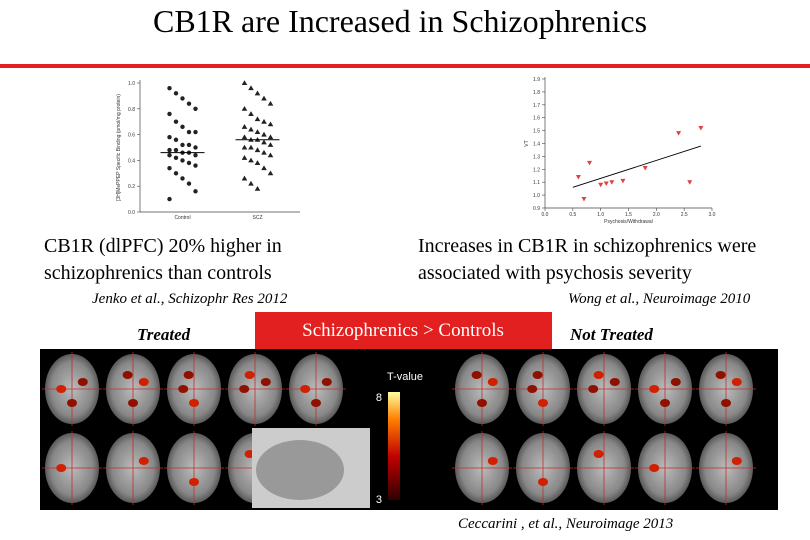  Describe the element at coordinates (611, 334) in the screenshot. I see `group-label: Not Treated` at that location.